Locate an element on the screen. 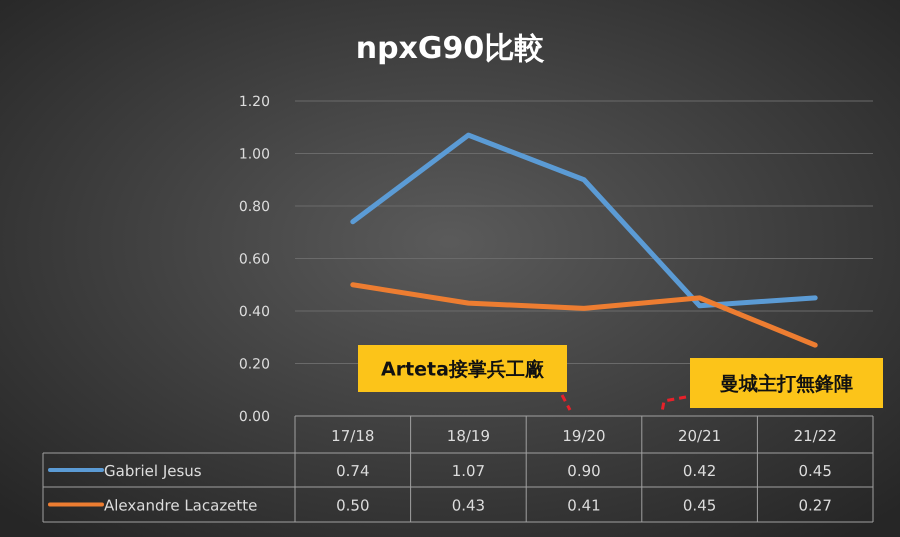 This screenshot has height=537, width=900. legend-label: Gabriel Jesus is located at coordinates (153, 471).